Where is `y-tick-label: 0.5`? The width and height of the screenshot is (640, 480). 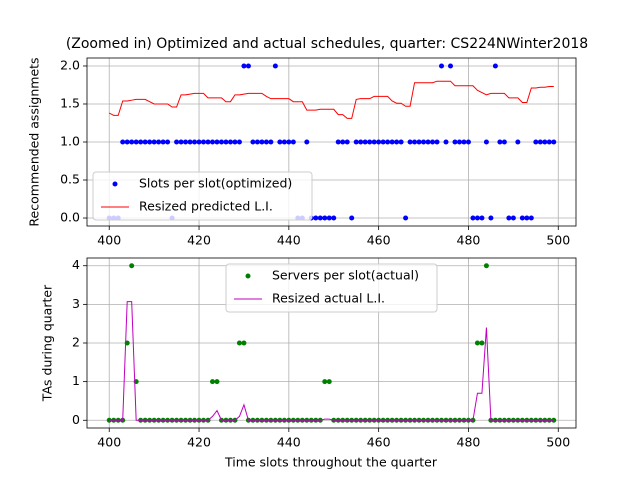 y-tick-label: 0.5 is located at coordinates (70, 179).